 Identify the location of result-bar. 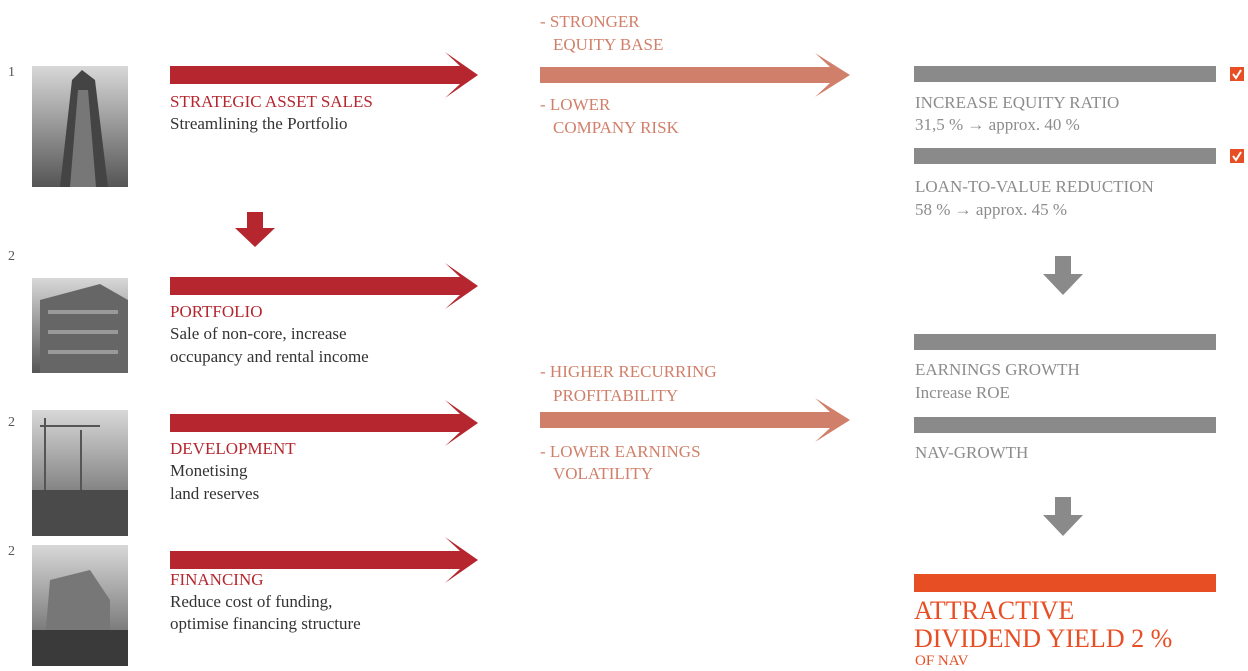
(1065, 583).